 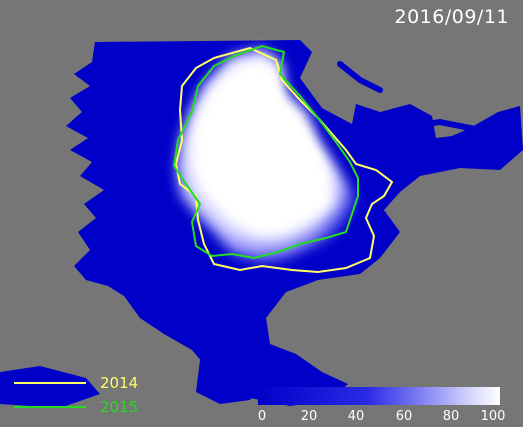 What do you see at coordinates (410, 117) in the screenshot?
I see `archipelago-channels` at bounding box center [410, 117].